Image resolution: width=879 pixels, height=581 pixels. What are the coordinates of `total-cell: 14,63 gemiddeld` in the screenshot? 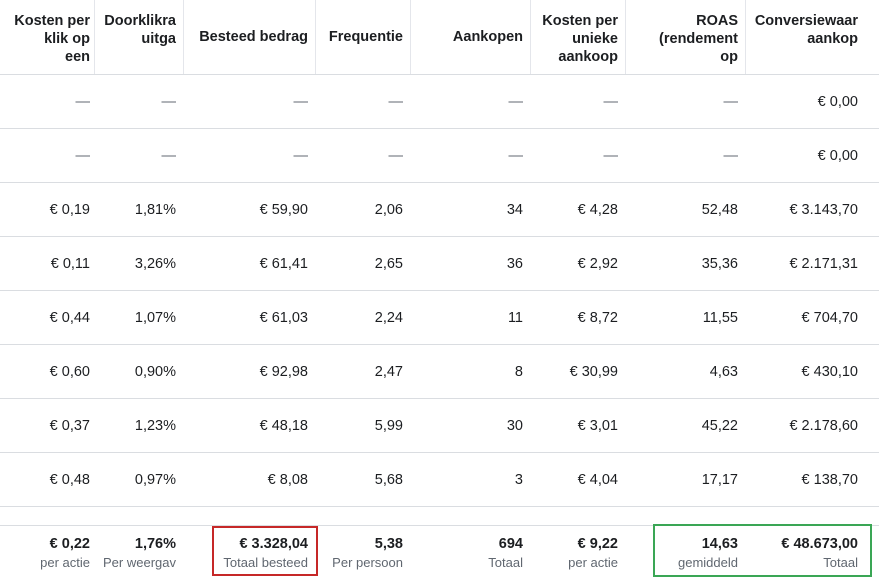 It's located at (683, 553).